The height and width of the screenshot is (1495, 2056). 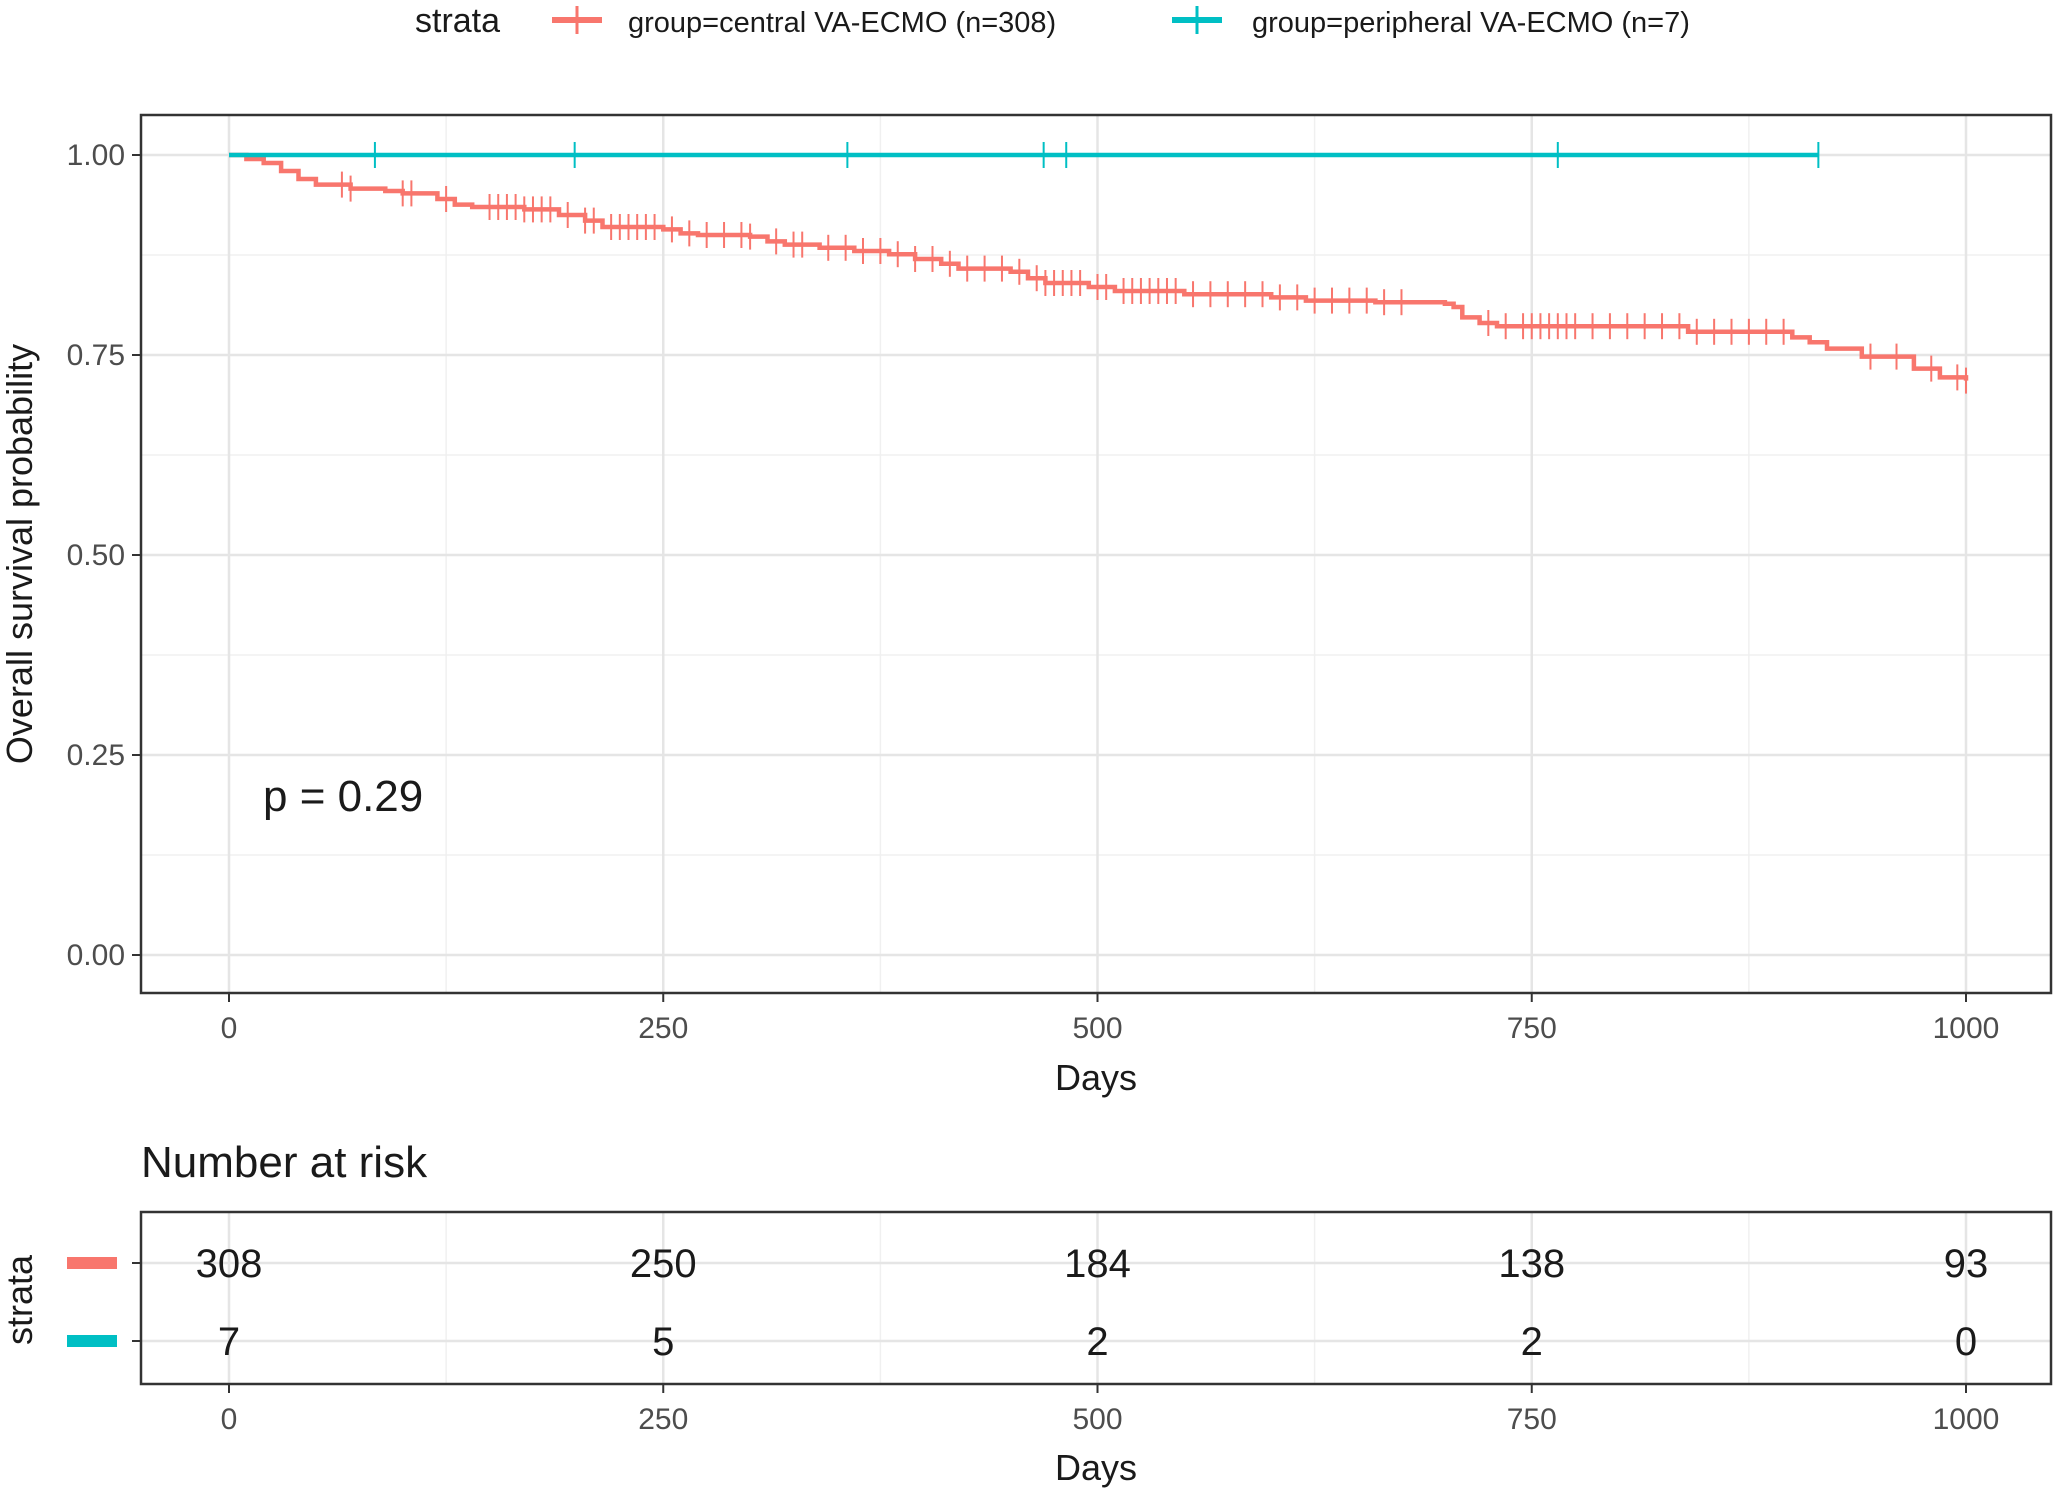 I want to click on risk-table-values: 308 250 184 138 93 7 5 2 2 0, so click(x=1092, y=1303).